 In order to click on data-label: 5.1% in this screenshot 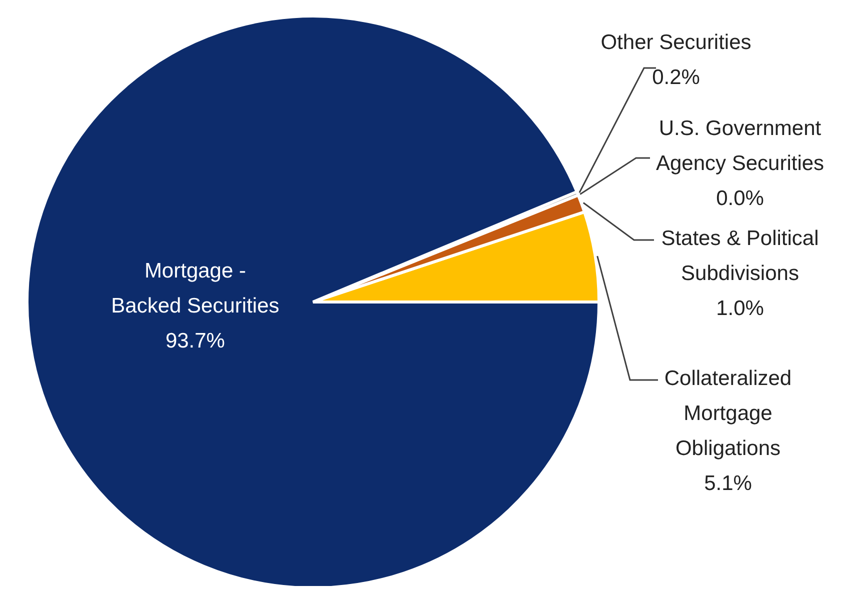, I will do `click(728, 483)`.